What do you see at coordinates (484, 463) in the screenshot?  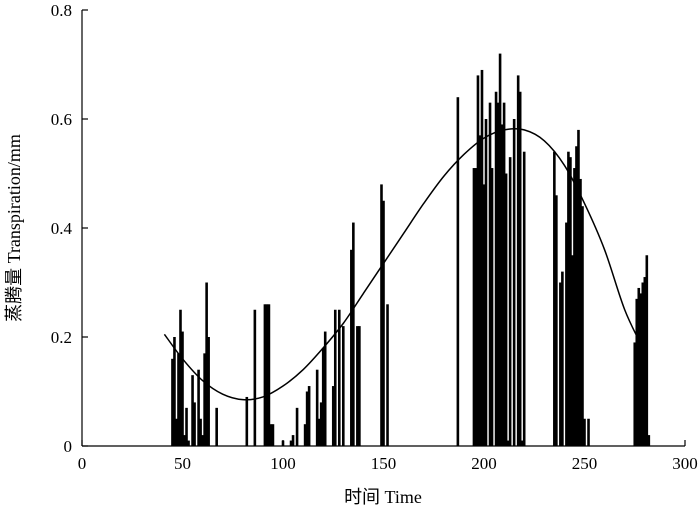 I see `x-tick-label: 200` at bounding box center [484, 463].